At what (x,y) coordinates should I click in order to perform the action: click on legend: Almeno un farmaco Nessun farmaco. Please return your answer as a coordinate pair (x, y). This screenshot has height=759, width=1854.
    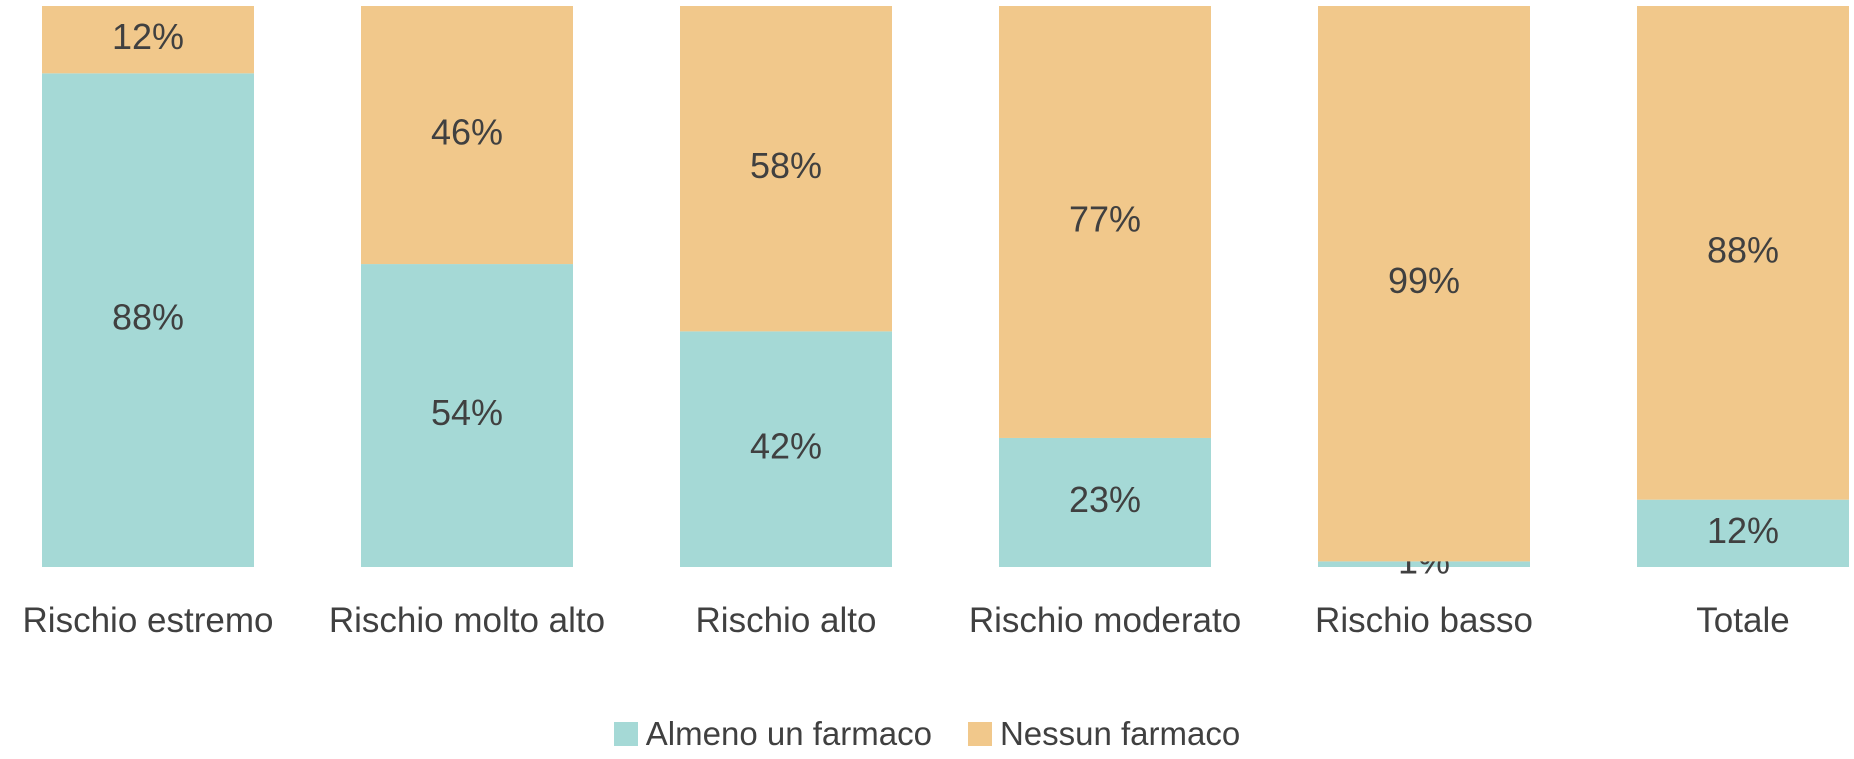
    Looking at the image, I should click on (927, 734).